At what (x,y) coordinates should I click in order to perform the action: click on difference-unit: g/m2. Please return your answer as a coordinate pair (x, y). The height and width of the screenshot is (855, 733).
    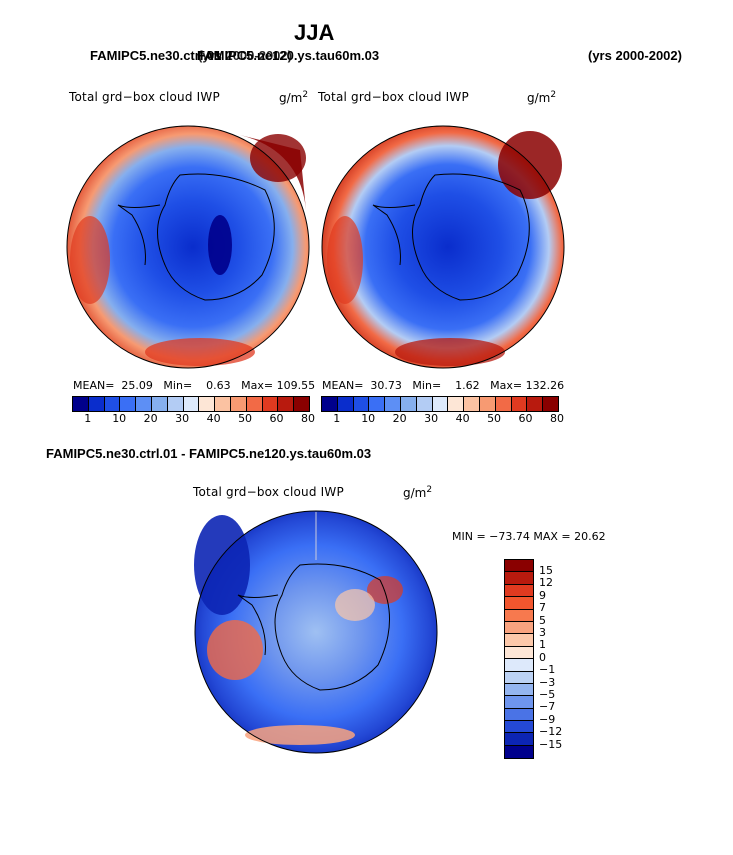
    Looking at the image, I should click on (418, 492).